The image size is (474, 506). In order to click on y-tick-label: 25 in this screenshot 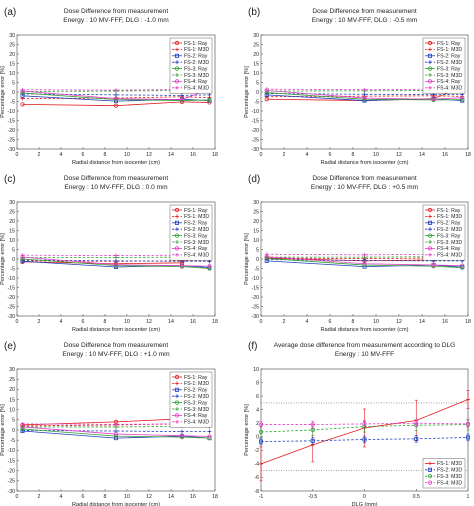, I will do `click(12, 212)`.